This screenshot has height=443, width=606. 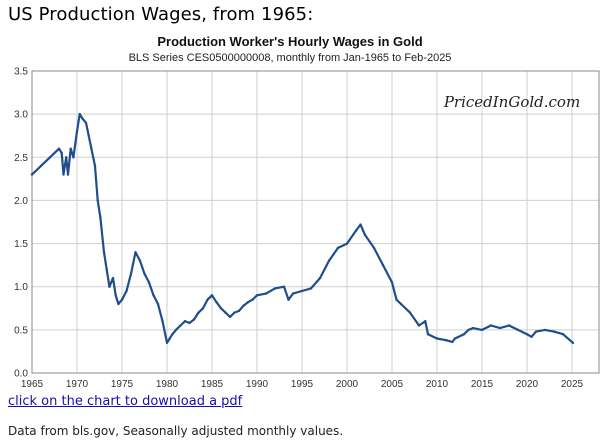 I want to click on x-tick-label: 2020, so click(x=527, y=384).